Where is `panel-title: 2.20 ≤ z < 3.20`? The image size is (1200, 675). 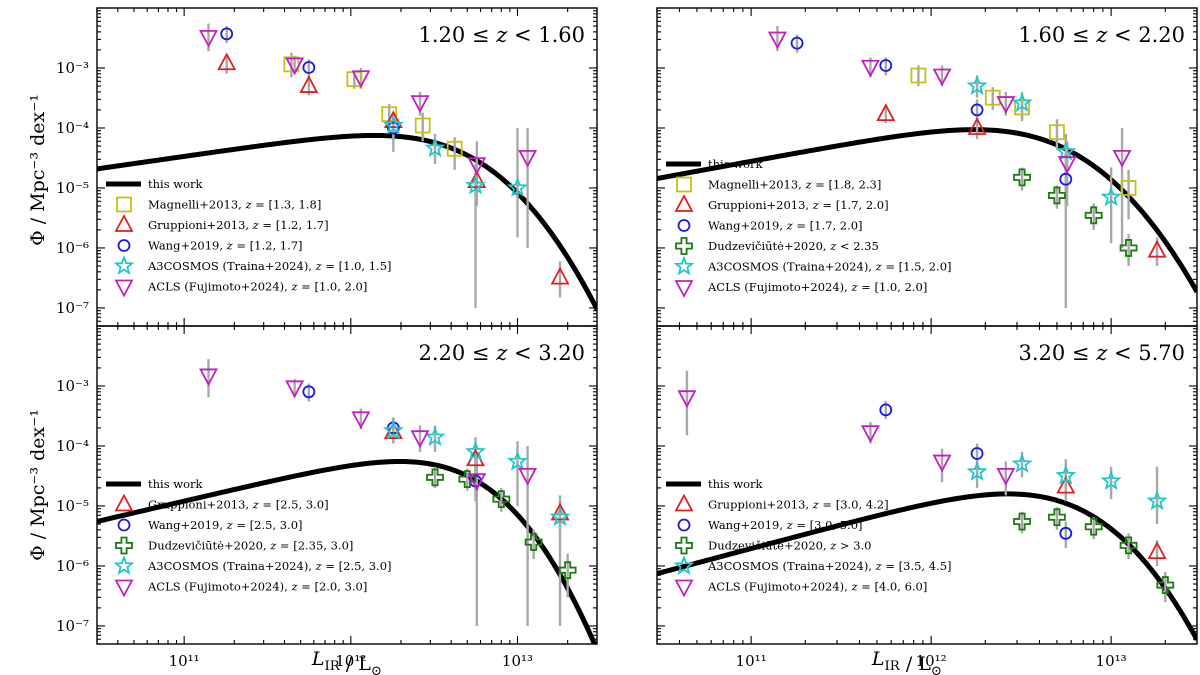
panel-title: 2.20 ≤ z < 3.20 is located at coordinates (501, 353).